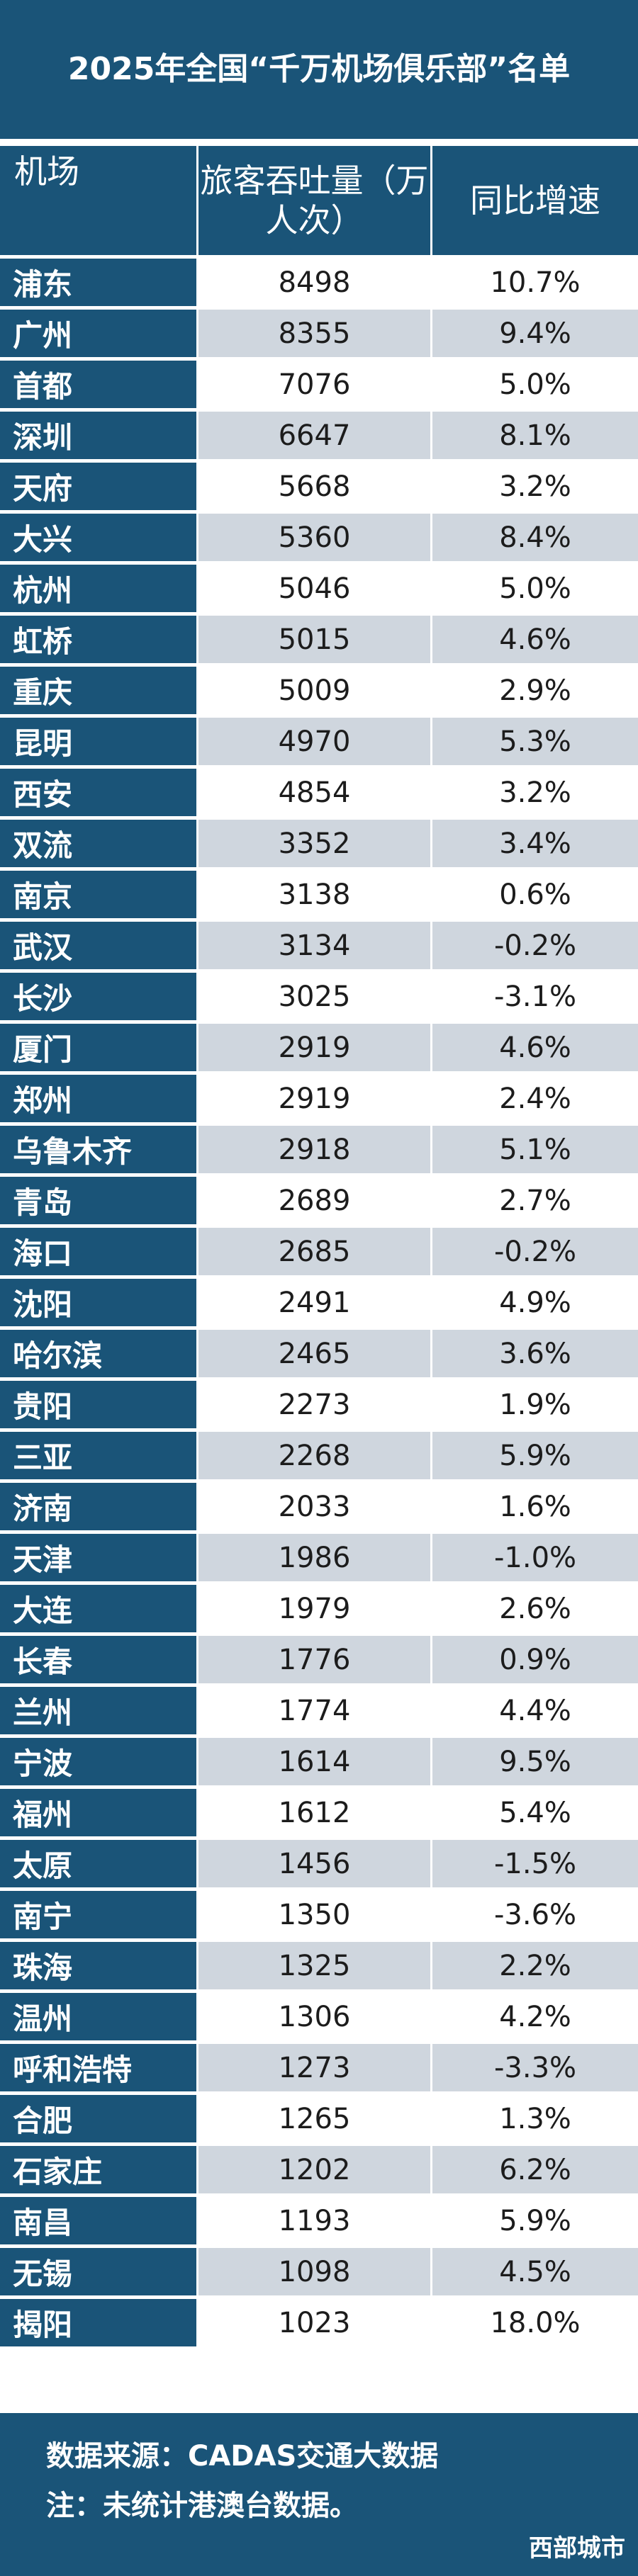  Describe the element at coordinates (99, 1047) in the screenshot. I see `airport-name: 厦门` at that location.